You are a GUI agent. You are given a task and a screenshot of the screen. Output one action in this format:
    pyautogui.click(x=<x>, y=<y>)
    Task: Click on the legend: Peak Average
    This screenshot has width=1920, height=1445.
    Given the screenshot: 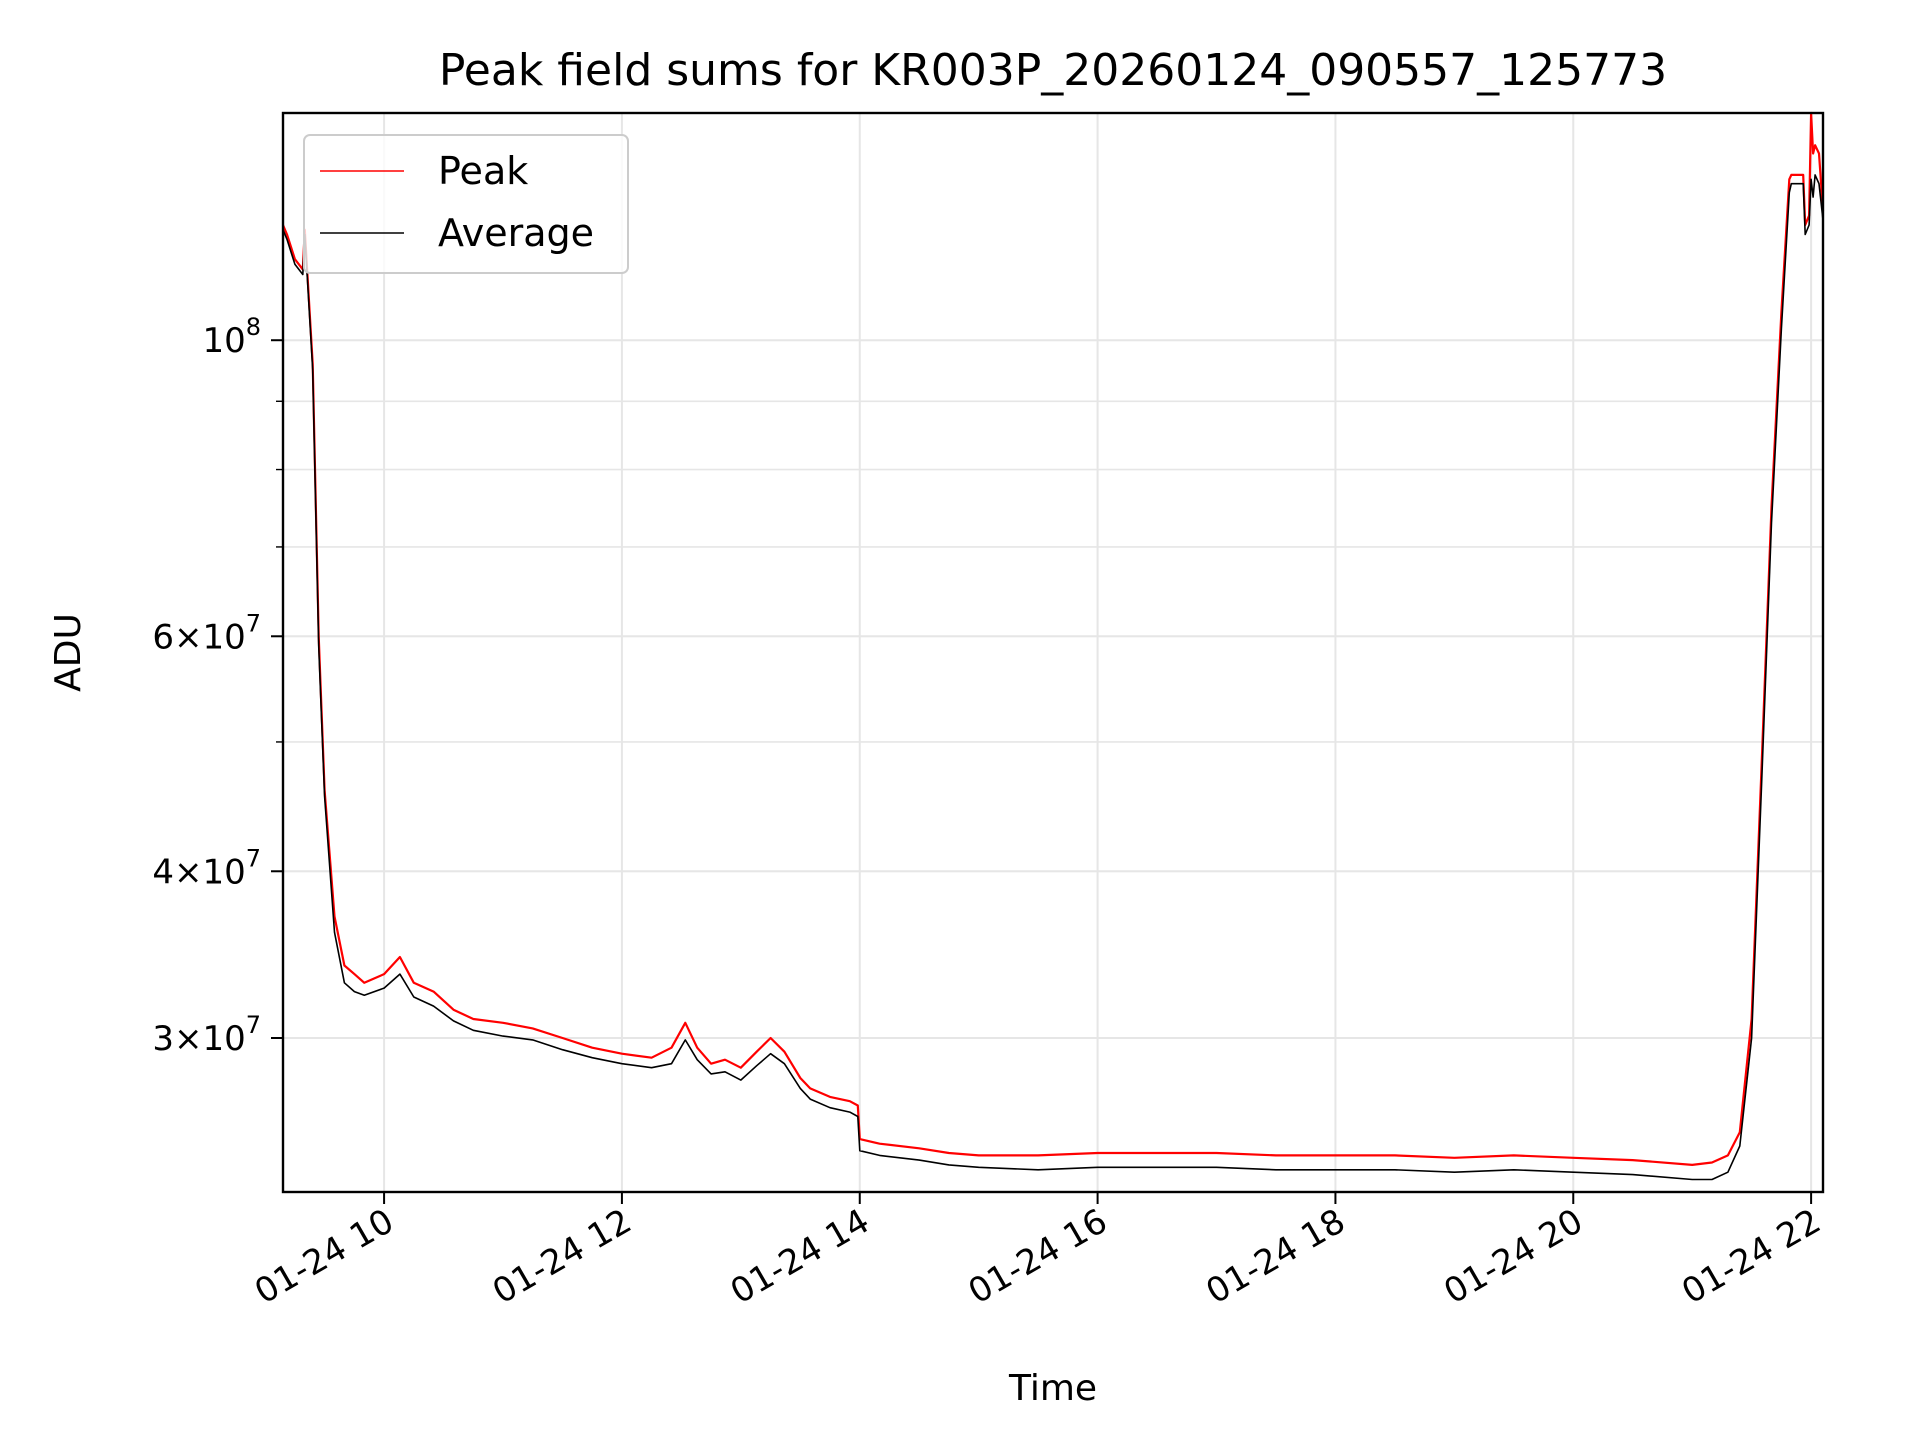 What is the action you would take?
    pyautogui.click(x=466, y=204)
    